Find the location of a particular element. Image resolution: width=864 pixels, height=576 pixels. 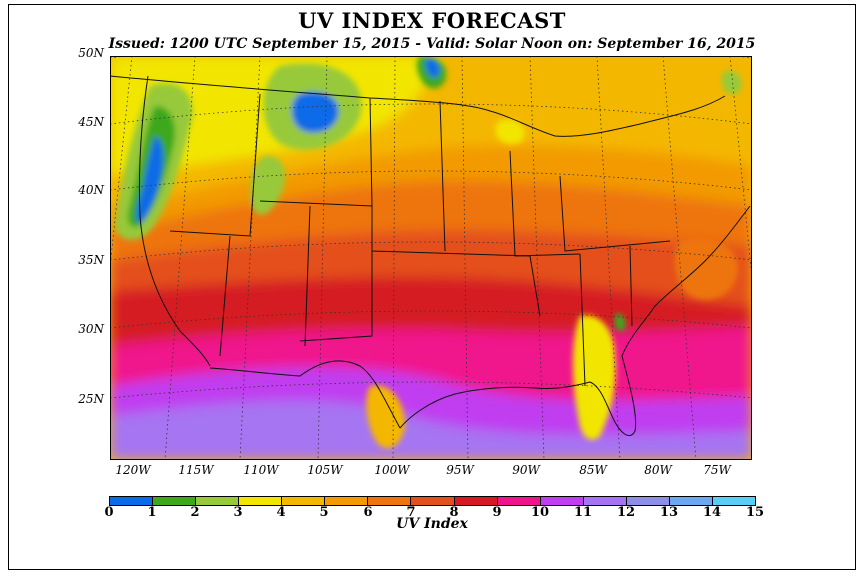

colorbar-tick: 0 is located at coordinates (109, 512).